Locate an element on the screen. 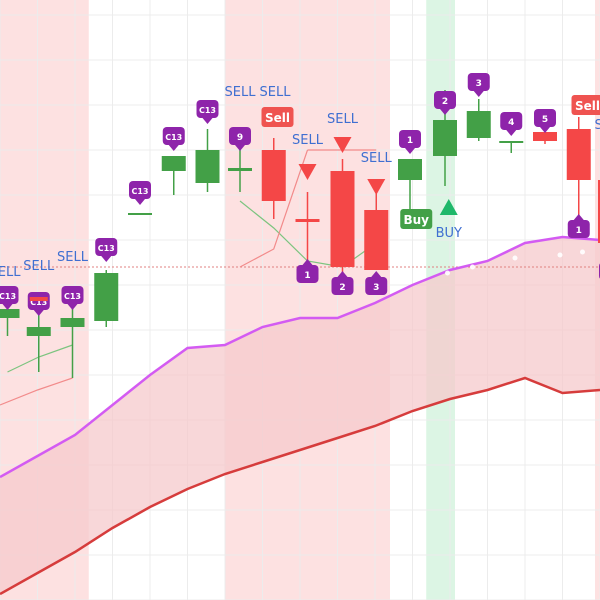  signal-box-label: Buy is located at coordinates (416, 220).